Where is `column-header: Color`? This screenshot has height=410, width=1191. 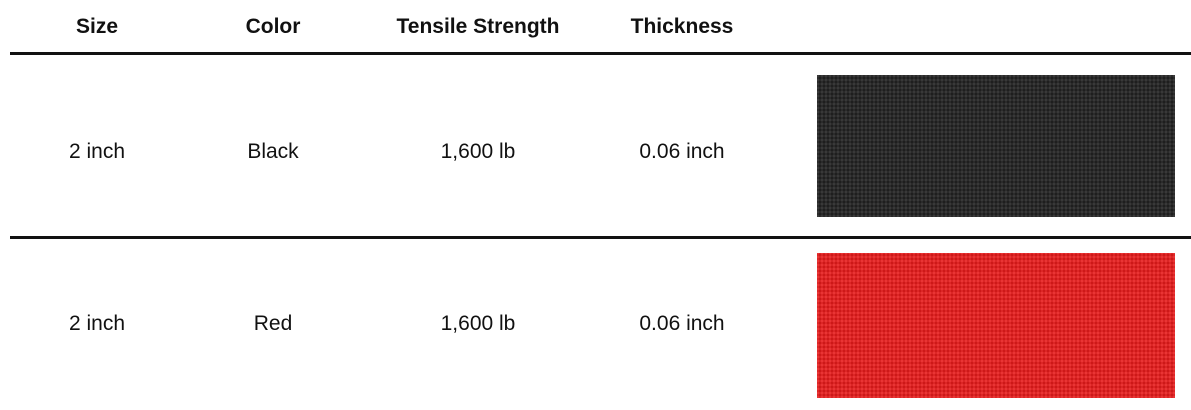
column-header: Color is located at coordinates (273, 26).